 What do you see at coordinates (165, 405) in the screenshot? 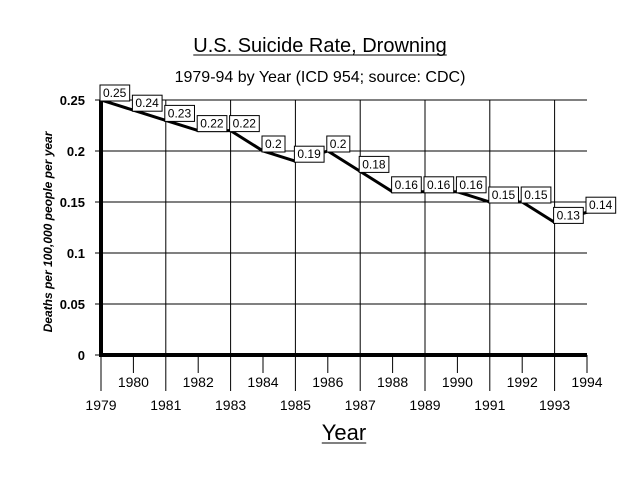
I see `x-tick-label: 1981` at bounding box center [165, 405].